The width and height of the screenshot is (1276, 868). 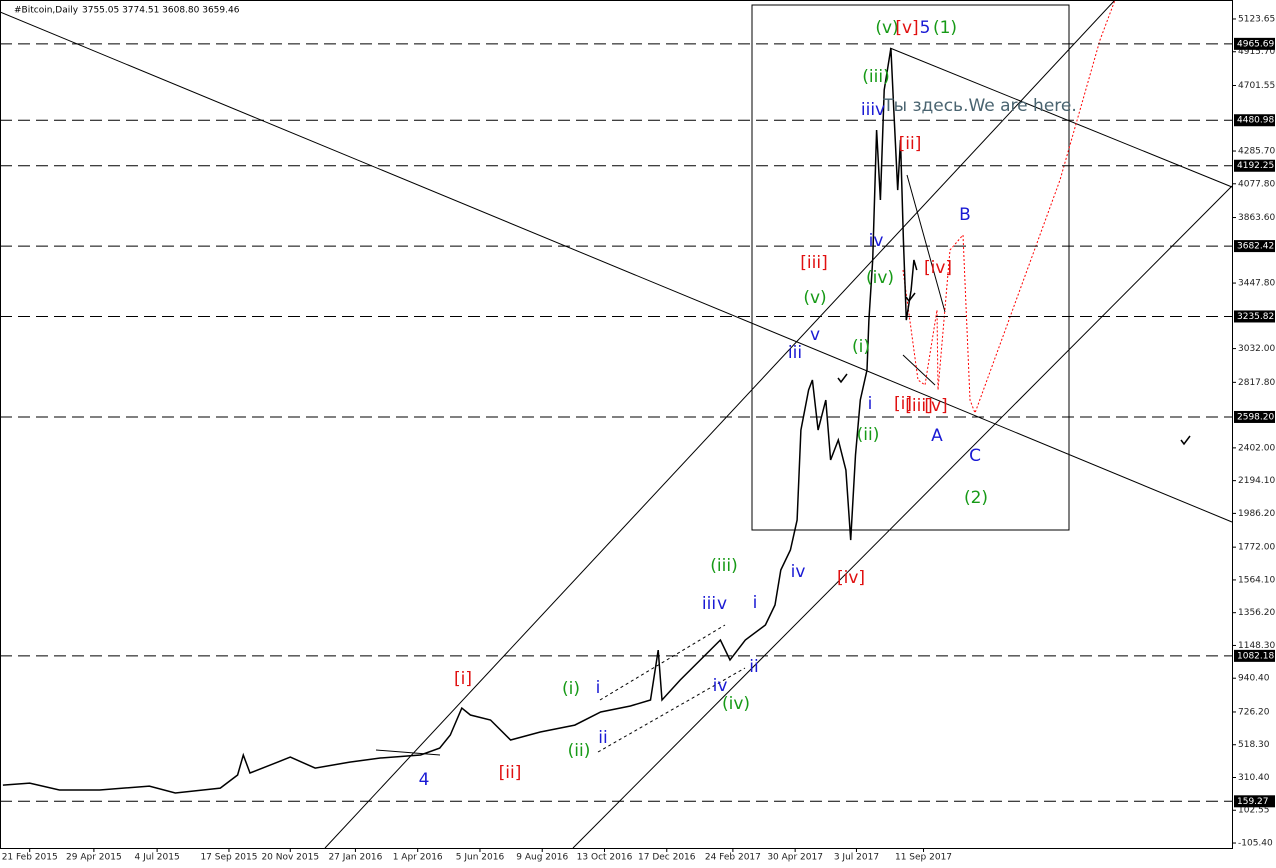 What do you see at coordinates (1256, 349) in the screenshot?
I see `y-tick-label: 3032.00` at bounding box center [1256, 349].